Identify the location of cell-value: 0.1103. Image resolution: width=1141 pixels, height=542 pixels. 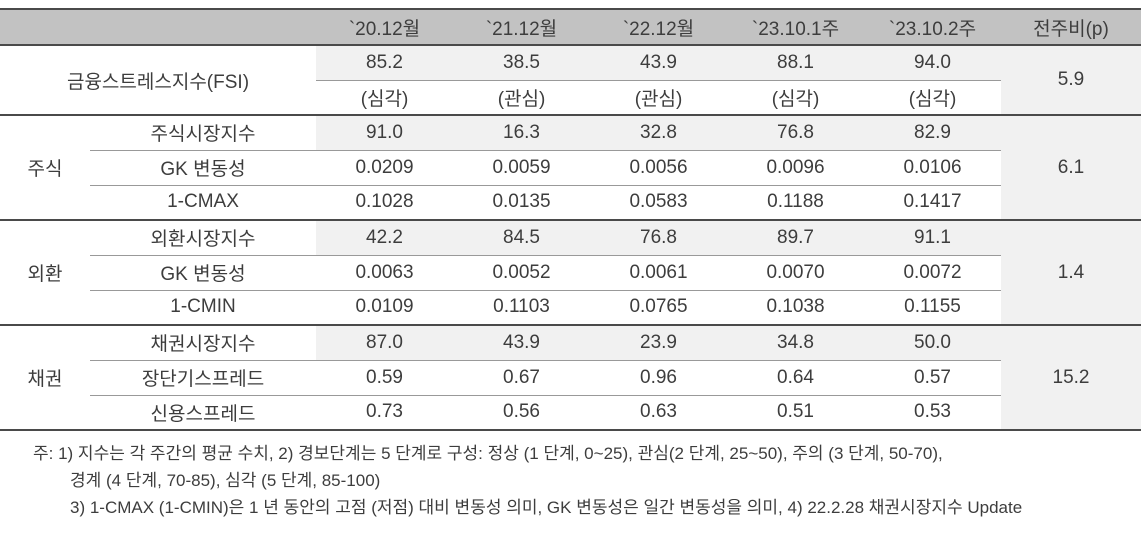
(521, 307).